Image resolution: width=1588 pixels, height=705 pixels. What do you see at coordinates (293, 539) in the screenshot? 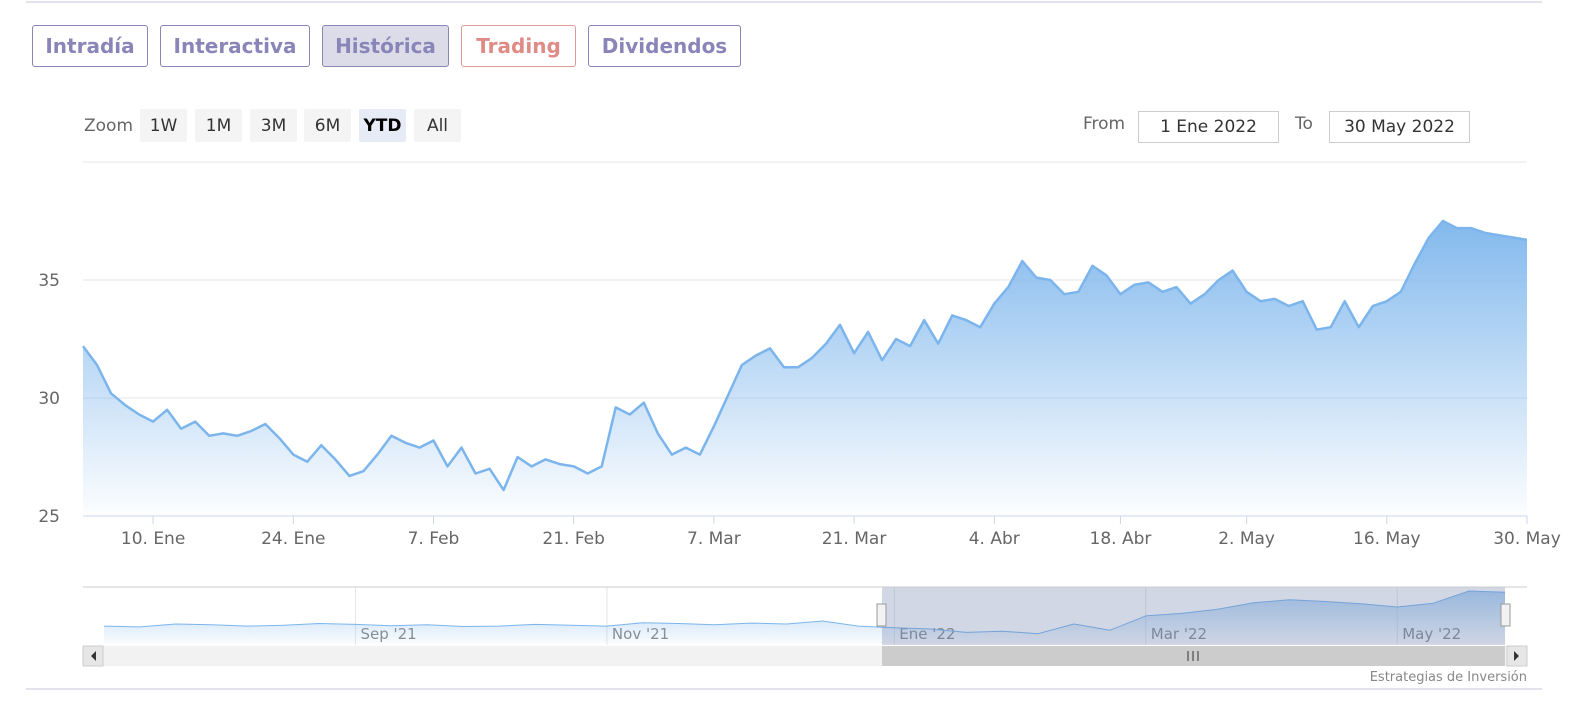
I see `x-tick-label: 24. Ene` at bounding box center [293, 539].